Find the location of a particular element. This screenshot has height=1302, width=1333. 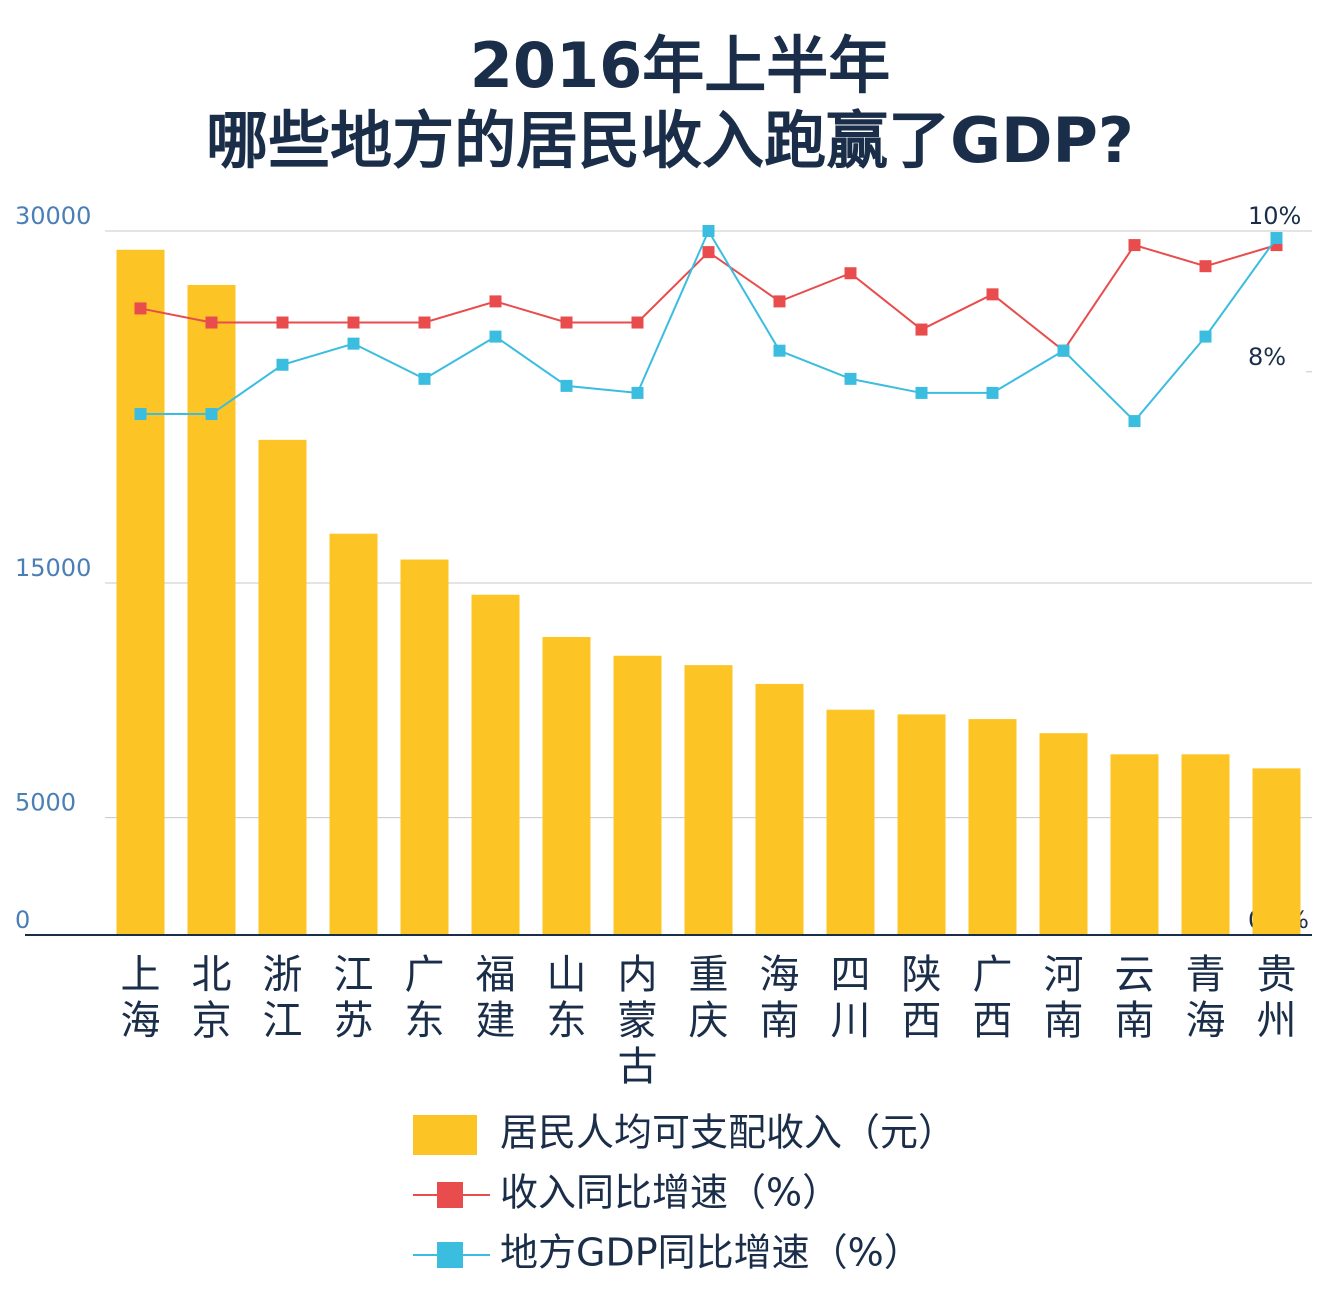

x-tick-label: 山东 is located at coordinates (566, 998).